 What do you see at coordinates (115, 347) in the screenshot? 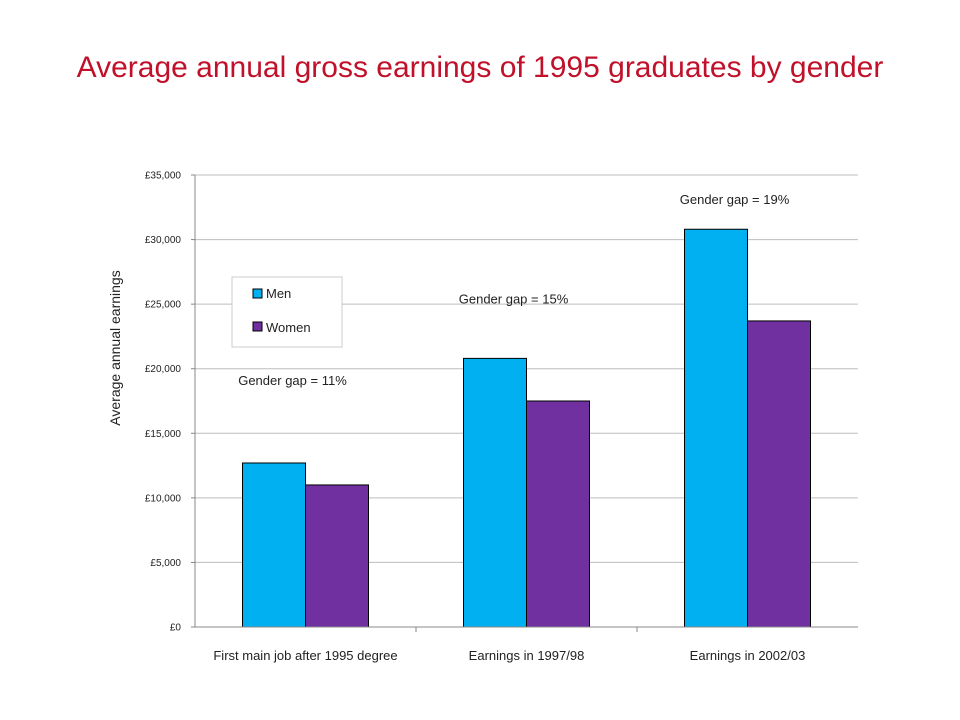
I see `y-axis-title: Average annual earnings` at bounding box center [115, 347].